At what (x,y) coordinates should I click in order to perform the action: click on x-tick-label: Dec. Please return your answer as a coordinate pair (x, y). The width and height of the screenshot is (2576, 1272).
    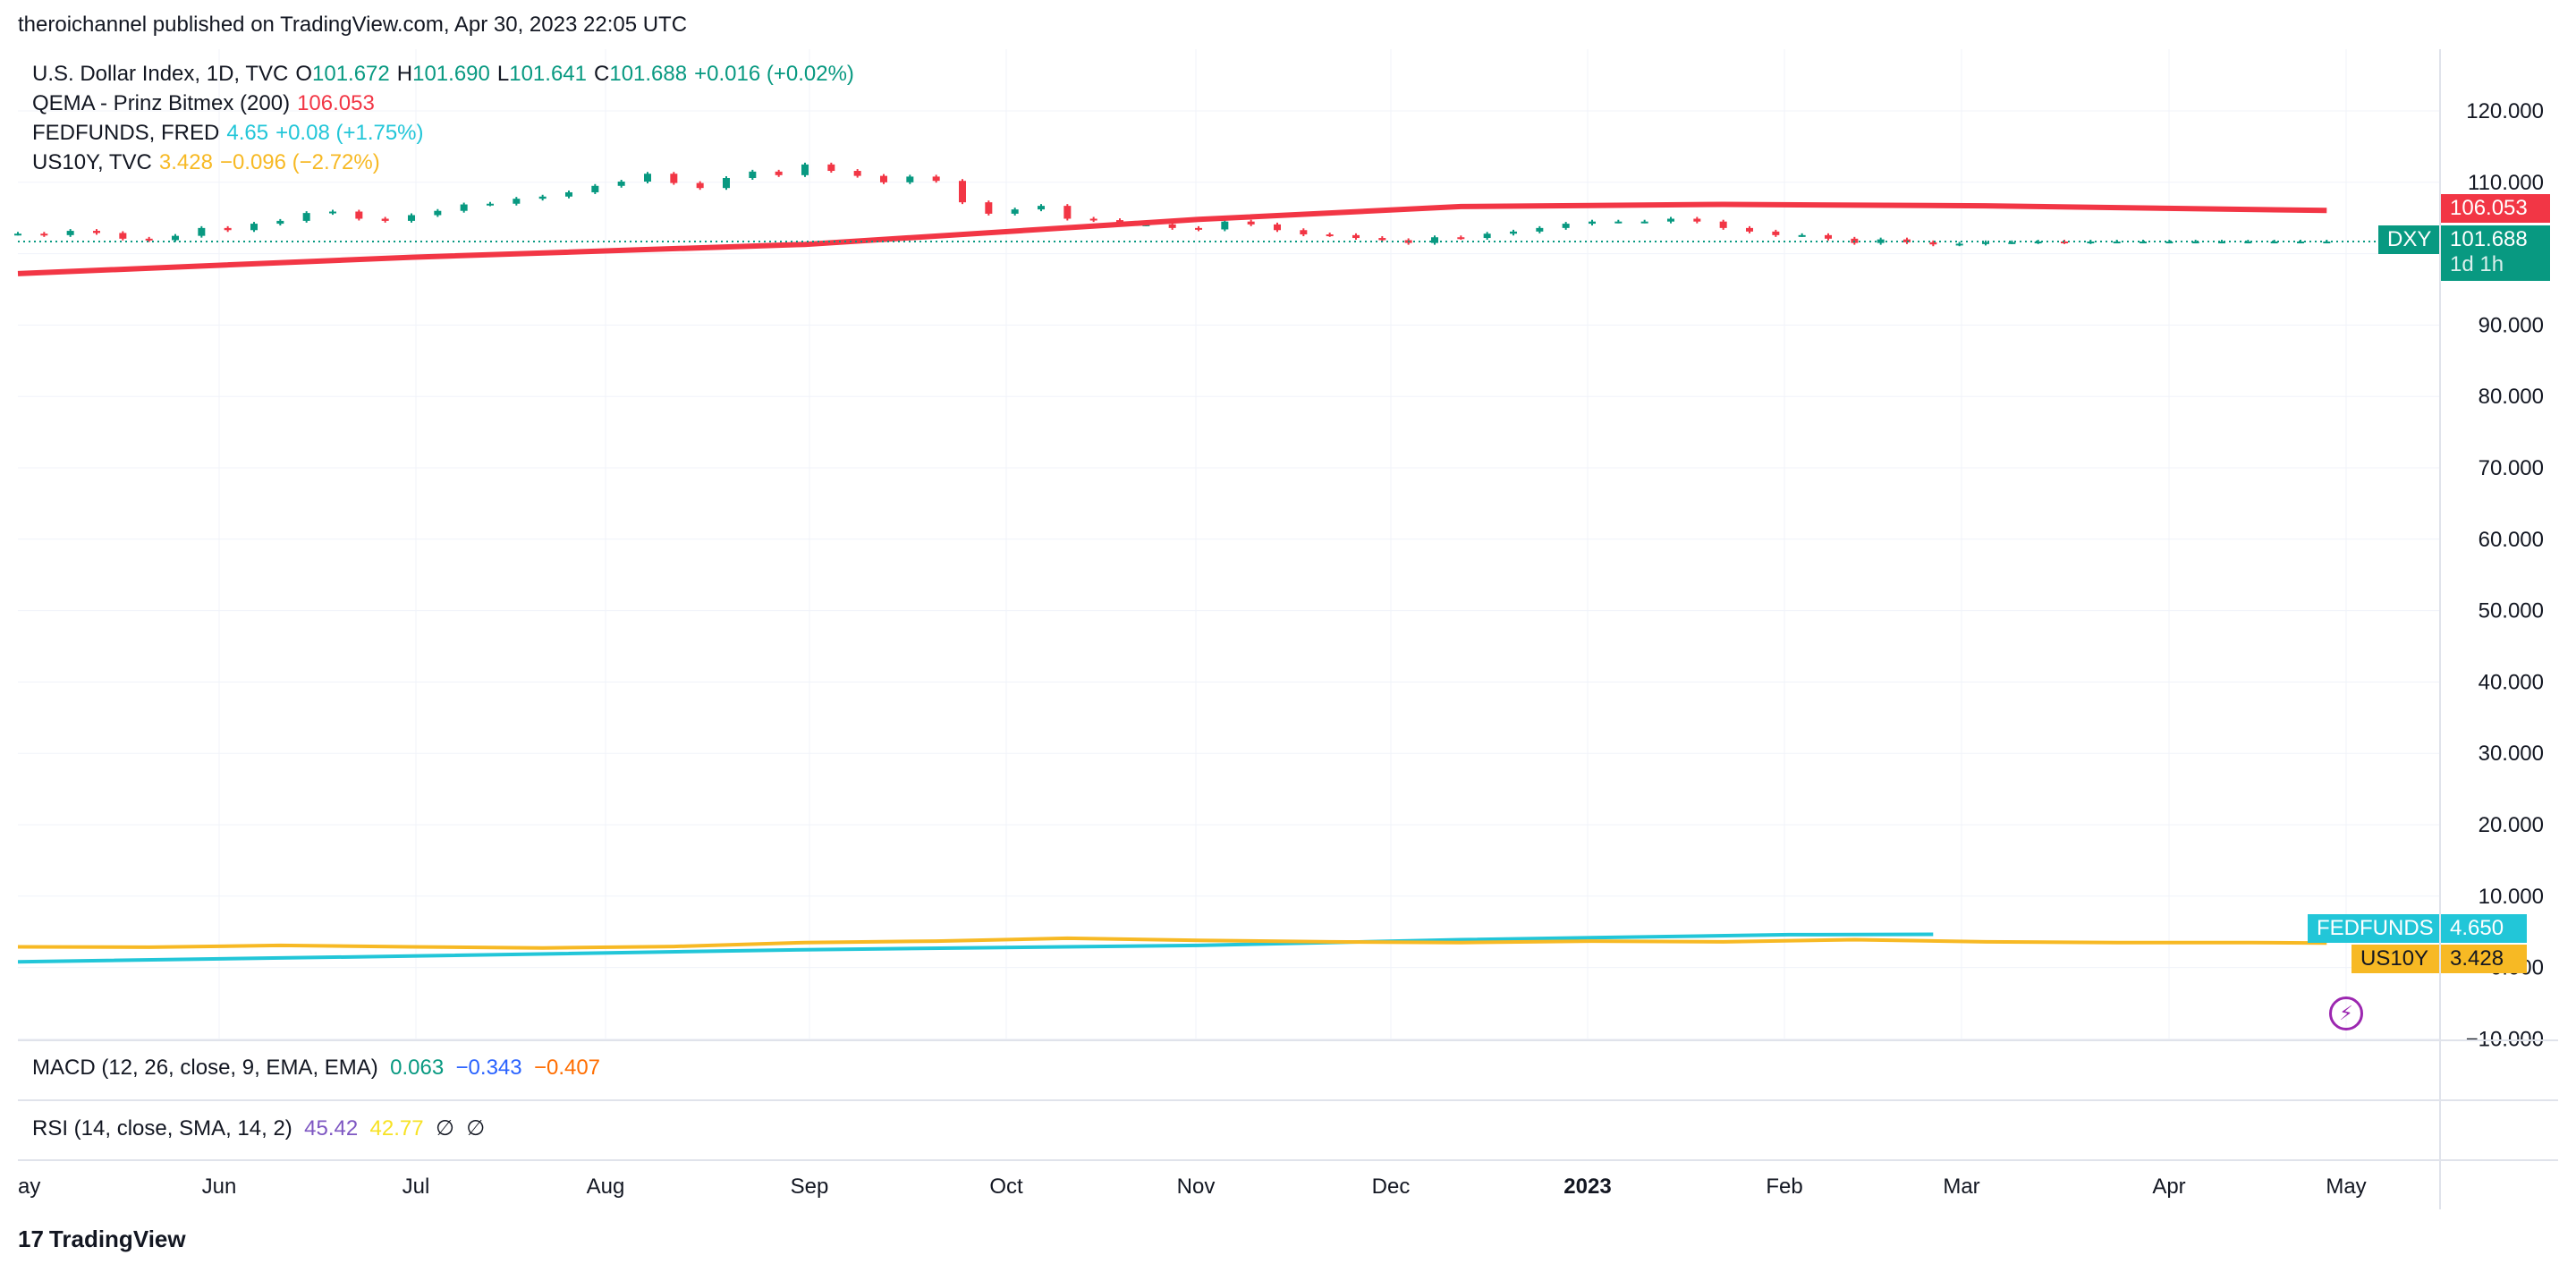
    Looking at the image, I should click on (1391, 1186).